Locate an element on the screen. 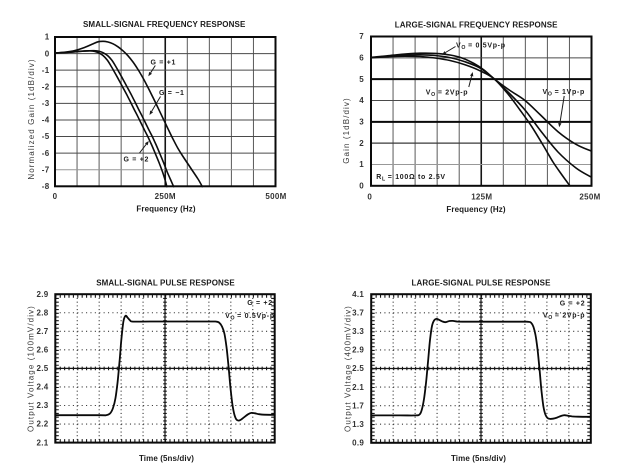 The width and height of the screenshot is (620, 471). svg-text: -2 is located at coordinates (46, 87).